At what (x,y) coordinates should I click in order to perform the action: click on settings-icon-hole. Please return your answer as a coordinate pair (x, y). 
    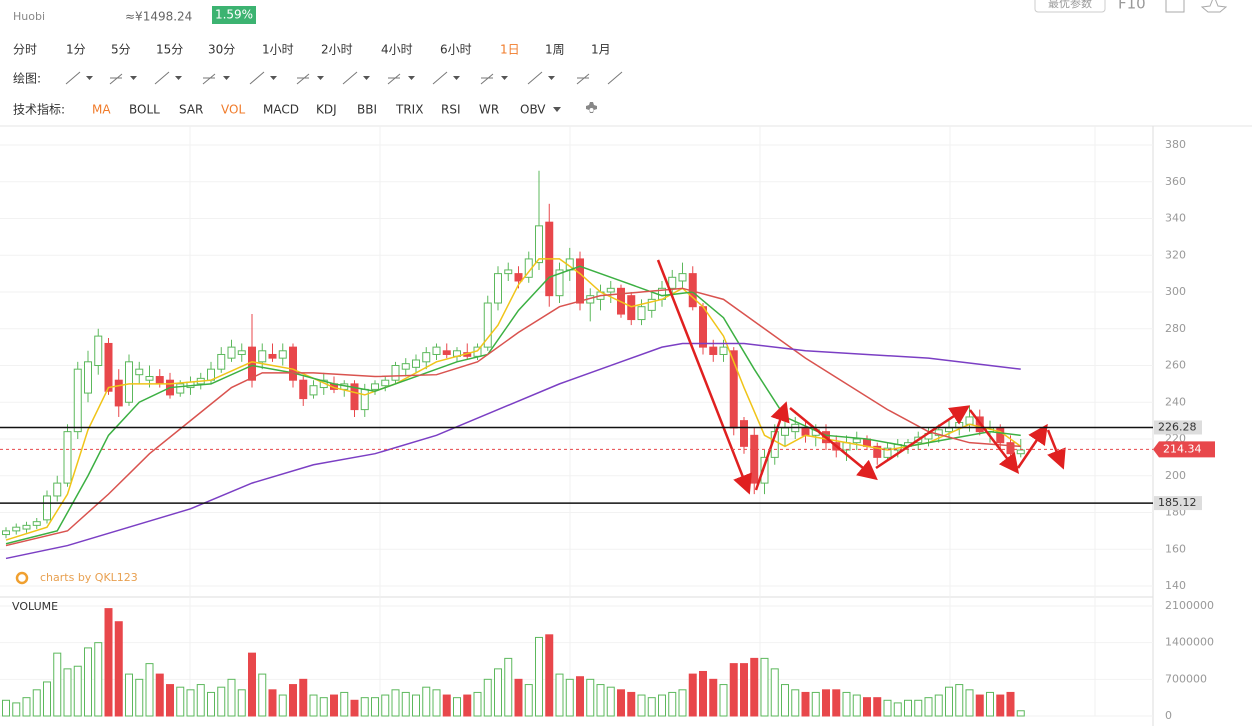
    Looking at the image, I should click on (591, 110).